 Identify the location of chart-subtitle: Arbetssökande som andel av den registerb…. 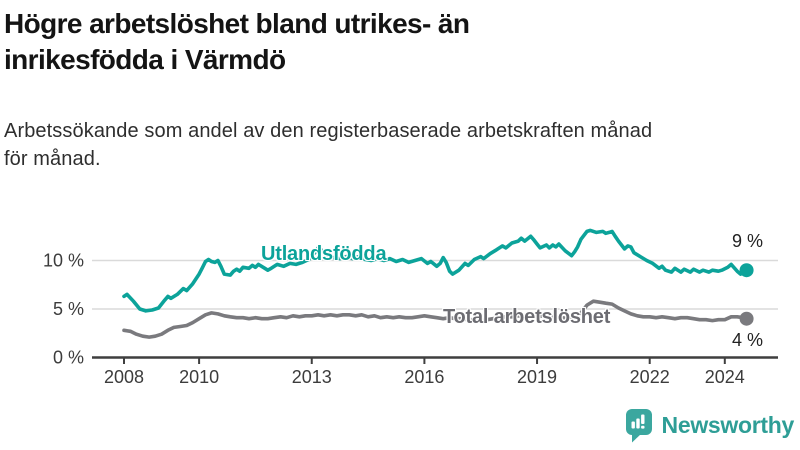
(328, 145).